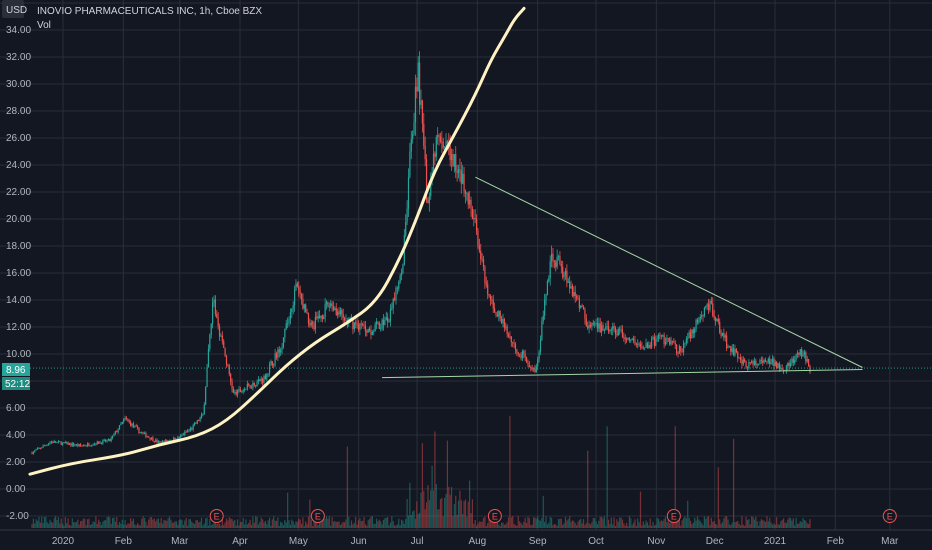 The image size is (932, 550). Describe the element at coordinates (622, 374) in the screenshot. I see `wedge-lower-trendline` at that location.